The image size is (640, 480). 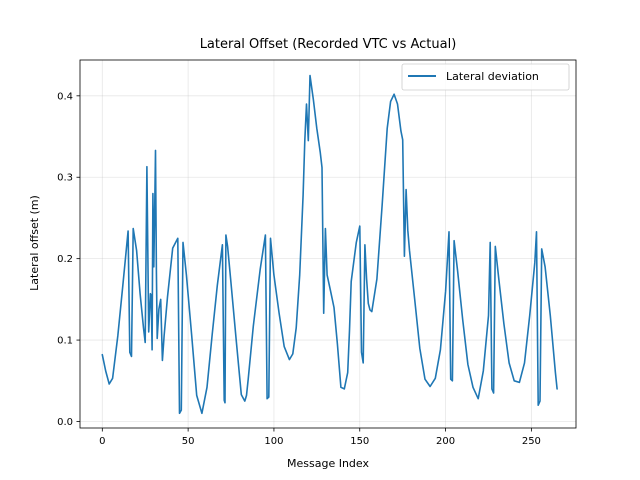 I want to click on legend-box, so click(x=485, y=77).